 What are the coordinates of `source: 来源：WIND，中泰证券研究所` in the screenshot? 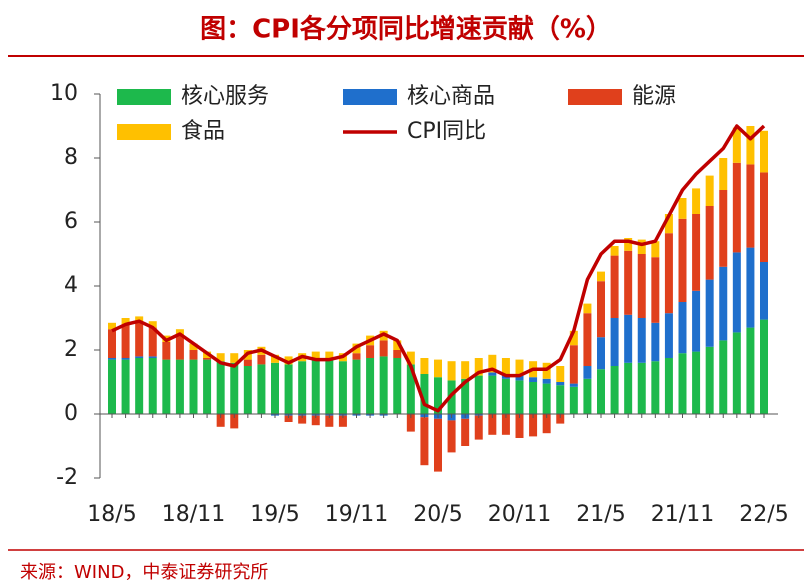 It's located at (144, 572).